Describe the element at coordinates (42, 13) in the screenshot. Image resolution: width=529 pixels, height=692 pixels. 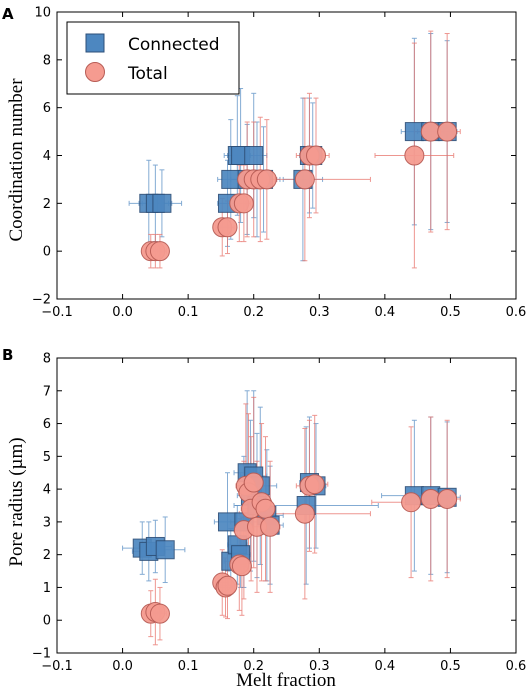
I see `panel-a-y-tick-label-6: 10` at that location.